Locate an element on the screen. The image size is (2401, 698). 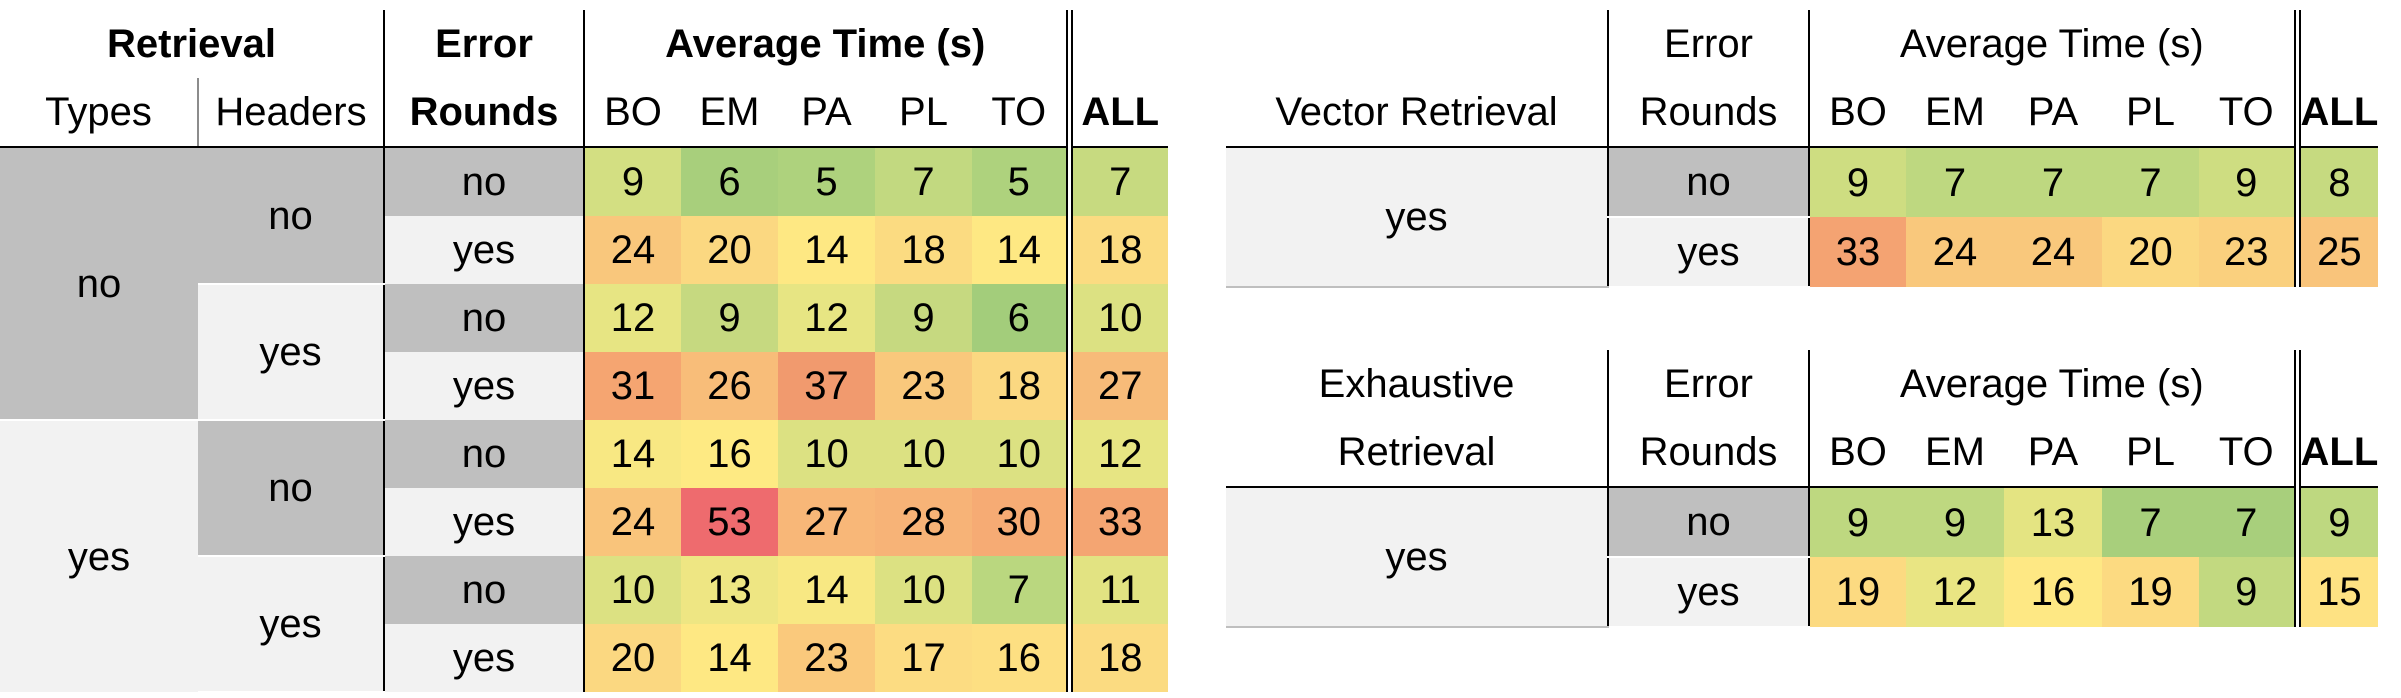
table-row: yes 24 20 14 18 14 18 is located at coordinates (584, 250).